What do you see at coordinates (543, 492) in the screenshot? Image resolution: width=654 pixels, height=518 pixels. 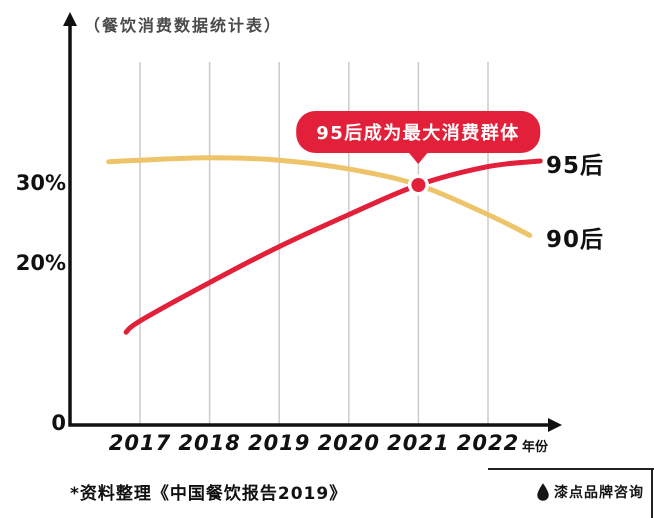 I see `droplet-icon` at bounding box center [543, 492].